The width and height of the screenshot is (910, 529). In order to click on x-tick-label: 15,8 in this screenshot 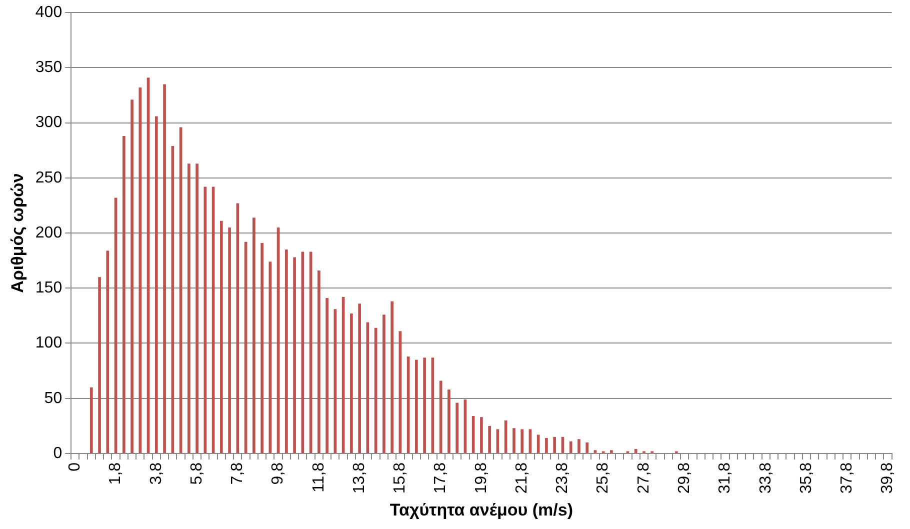, I will do `click(400, 478)`.